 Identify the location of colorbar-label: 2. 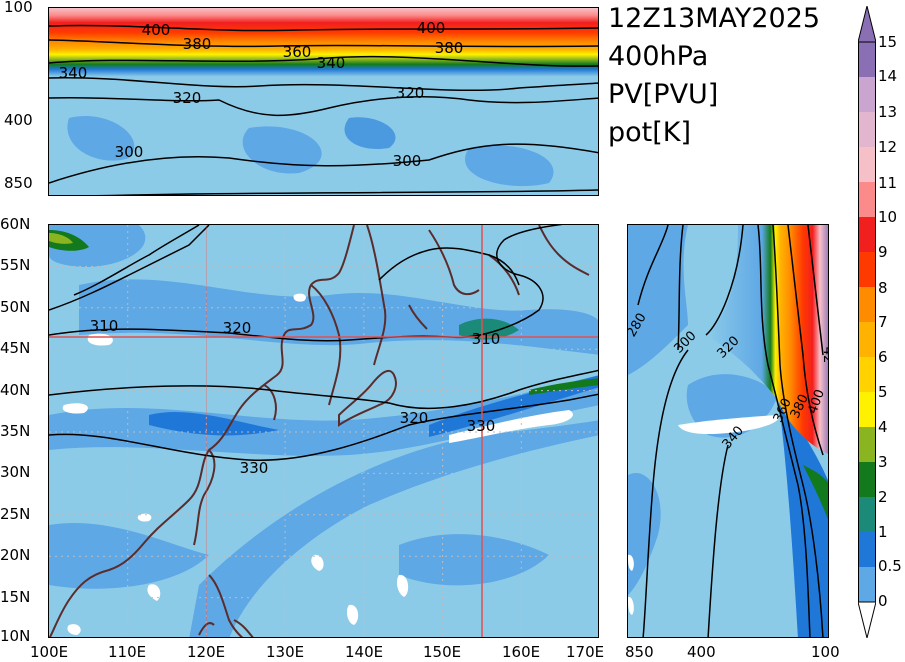
(883, 497).